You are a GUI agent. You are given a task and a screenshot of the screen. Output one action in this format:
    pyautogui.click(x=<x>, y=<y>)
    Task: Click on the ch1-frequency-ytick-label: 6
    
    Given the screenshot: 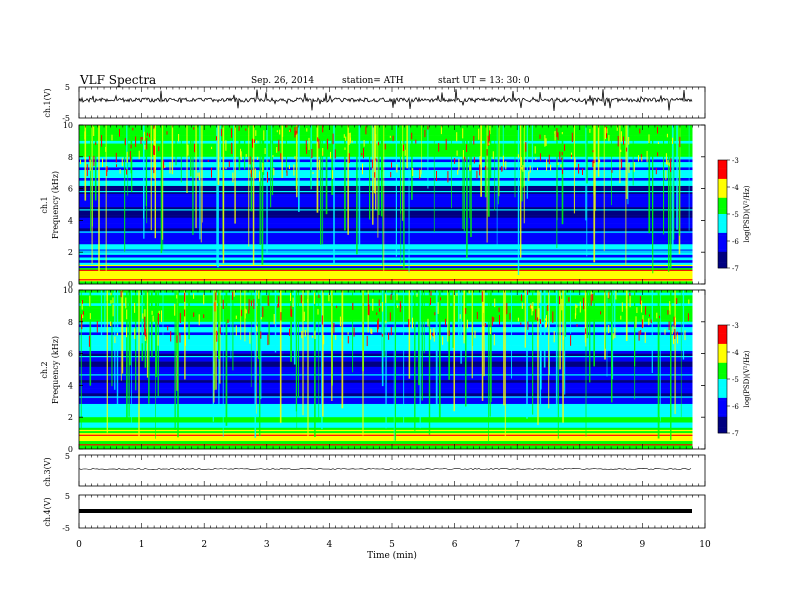 What is the action you would take?
    pyautogui.click(x=70, y=189)
    